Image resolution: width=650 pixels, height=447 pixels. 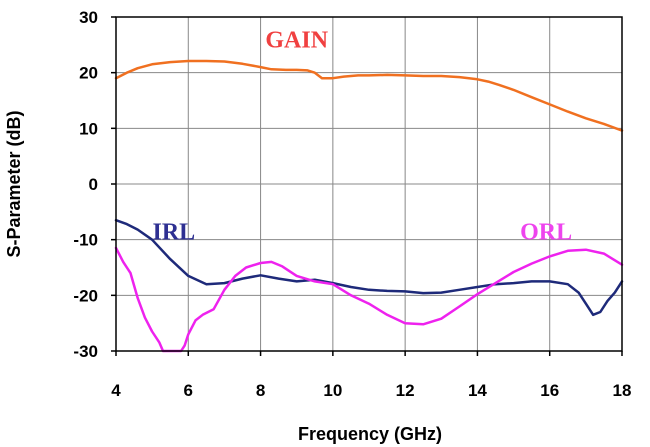 I want to click on series-gain-line, so click(x=369, y=95).